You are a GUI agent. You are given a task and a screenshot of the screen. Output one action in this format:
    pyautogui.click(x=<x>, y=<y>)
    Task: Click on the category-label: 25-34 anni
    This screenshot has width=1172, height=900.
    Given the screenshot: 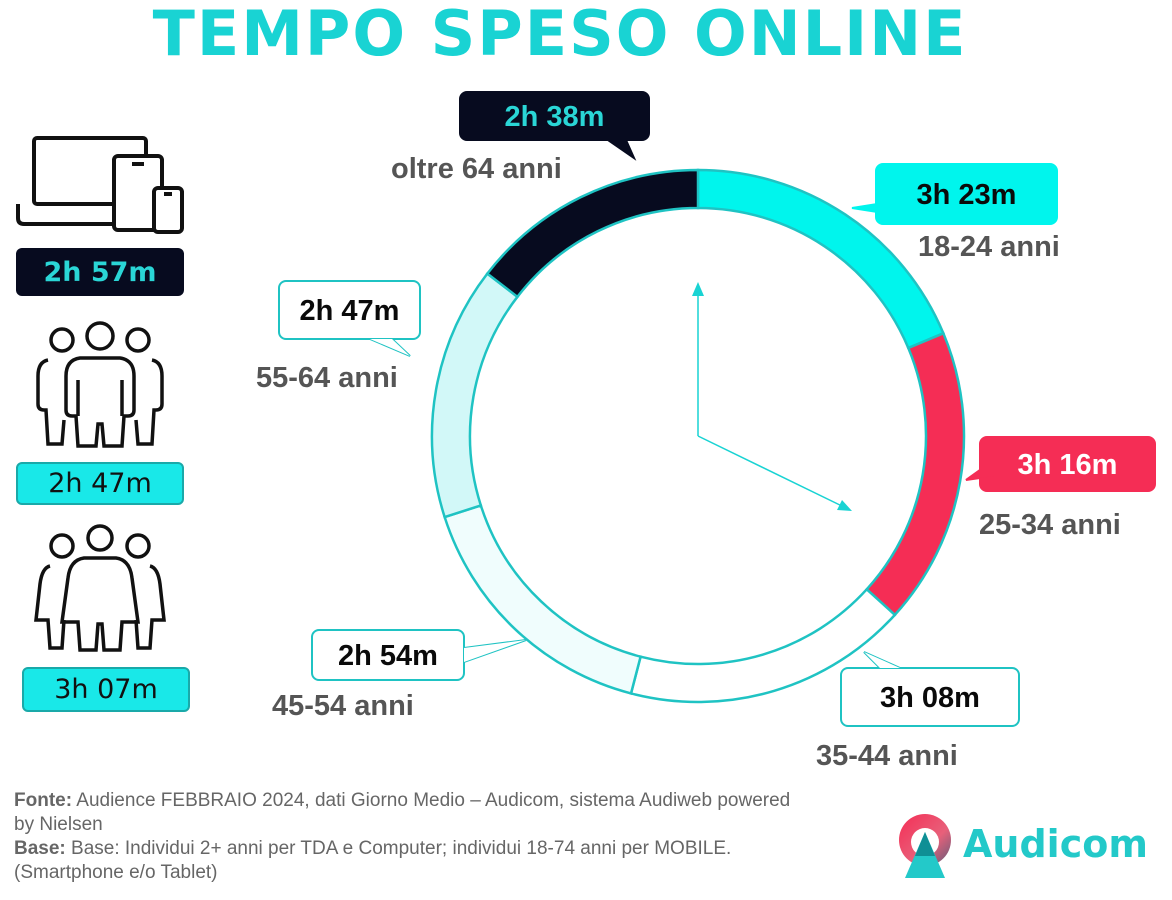 What is the action you would take?
    pyautogui.click(x=1050, y=525)
    